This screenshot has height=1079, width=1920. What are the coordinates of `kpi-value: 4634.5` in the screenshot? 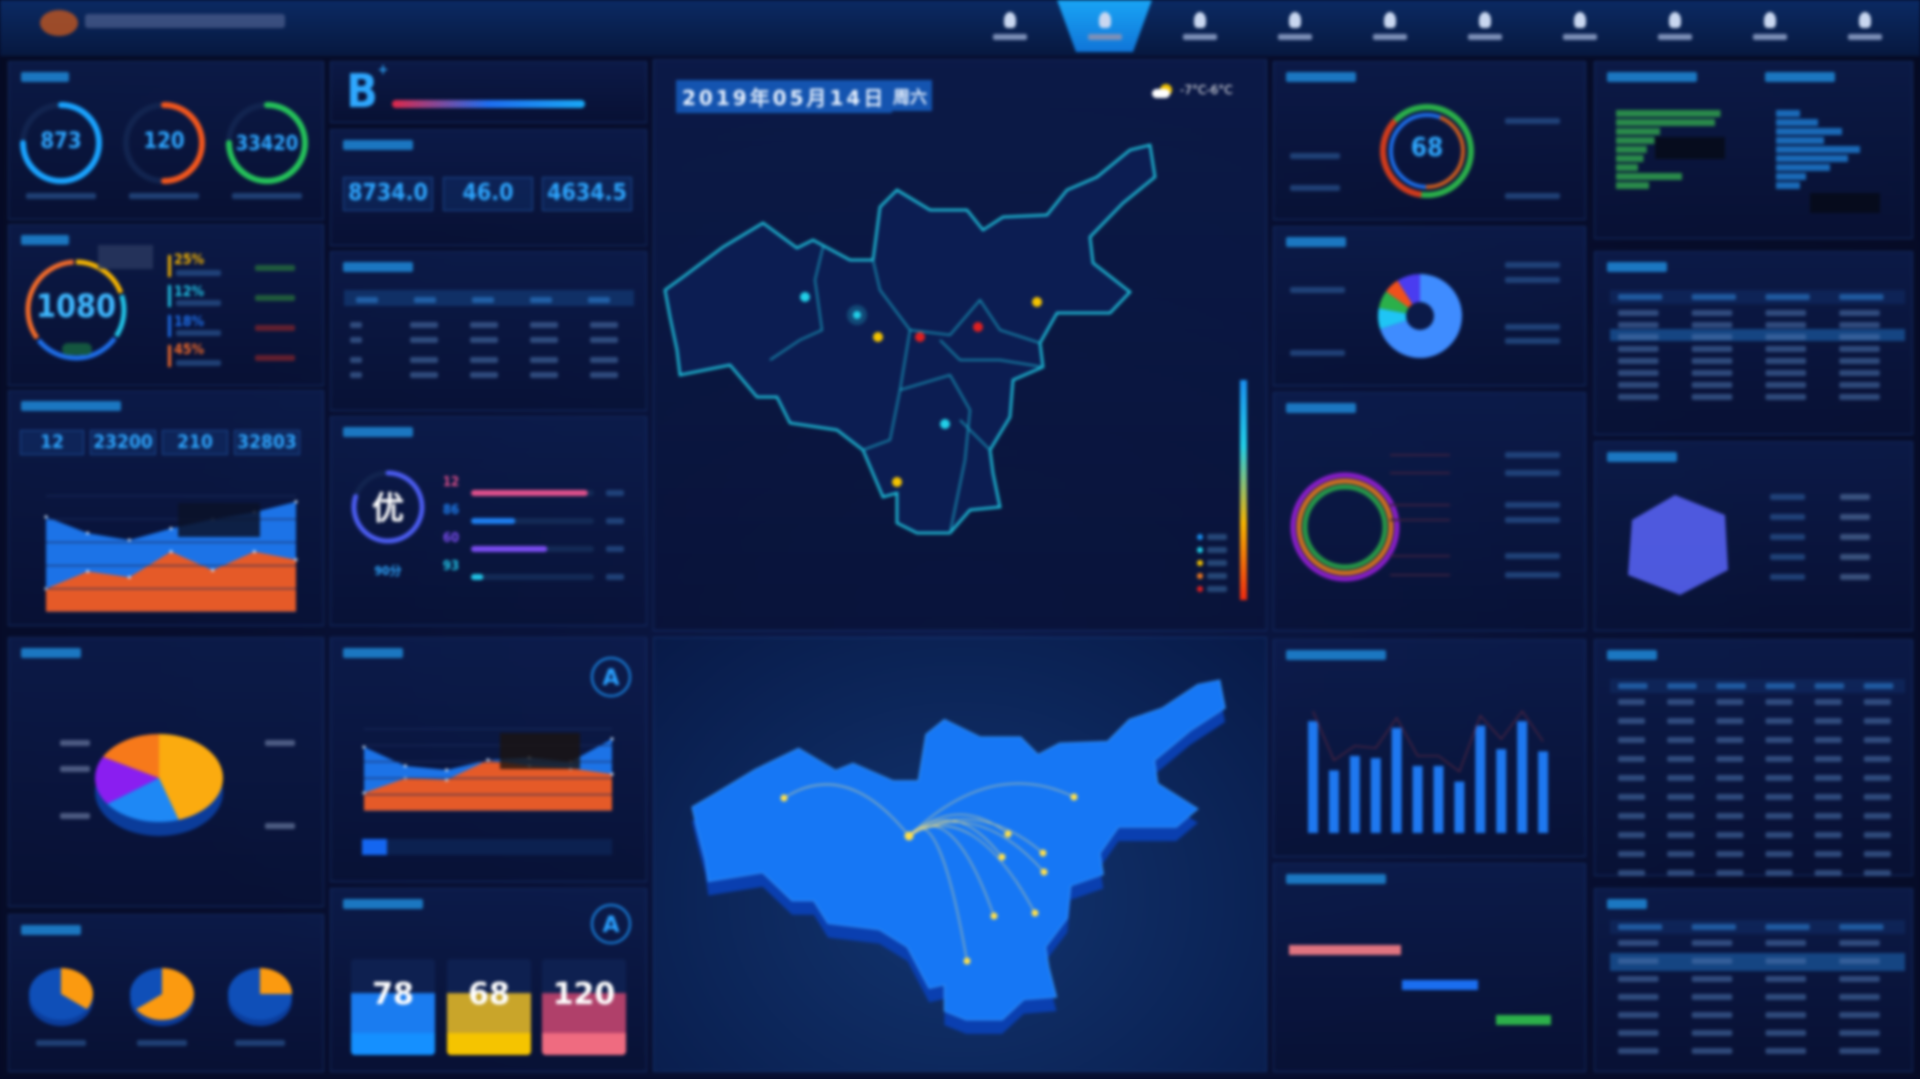 It's located at (587, 193).